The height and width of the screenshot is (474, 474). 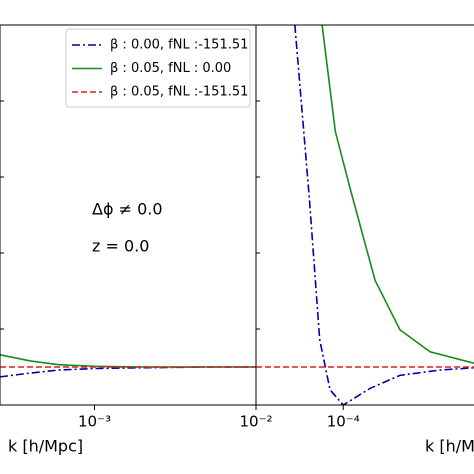 What do you see at coordinates (255, 422) in the screenshot?
I see `x-tick-label: 10⁻²` at bounding box center [255, 422].